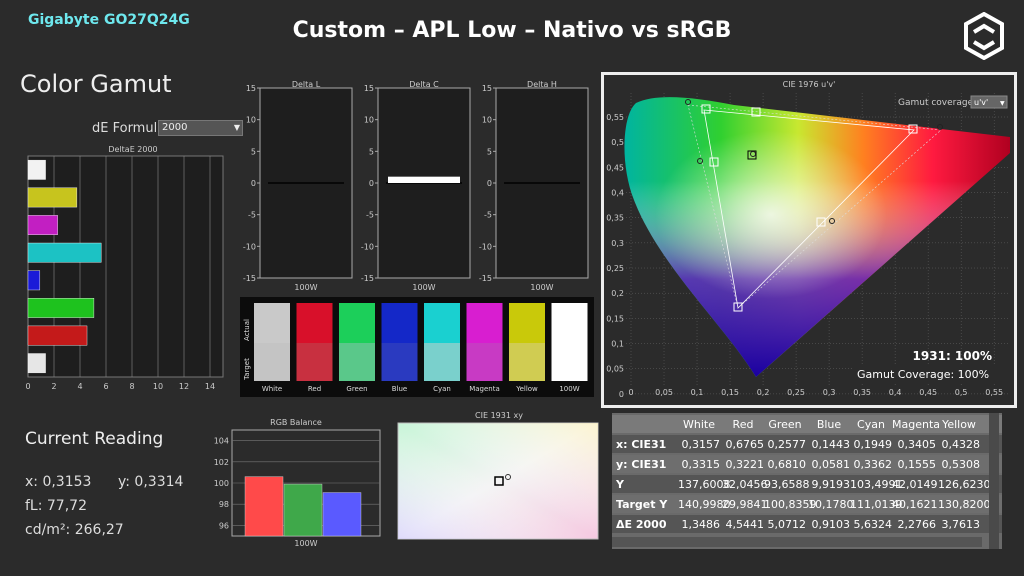 The width and height of the screenshot is (1024, 576). Describe the element at coordinates (787, 444) in the screenshot. I see `table-cell: 0,2577` at that location.